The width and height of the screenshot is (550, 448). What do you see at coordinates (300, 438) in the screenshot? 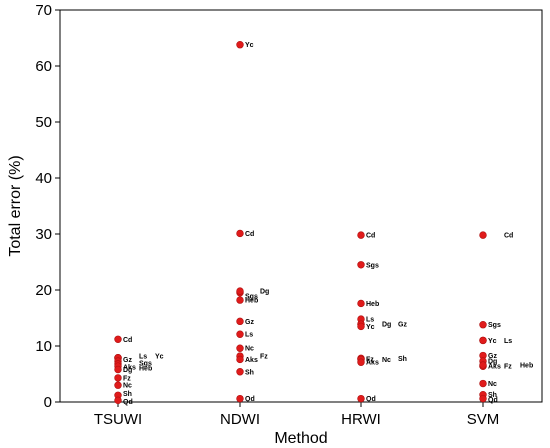
I see `x-axis-title: Method` at bounding box center [300, 438].